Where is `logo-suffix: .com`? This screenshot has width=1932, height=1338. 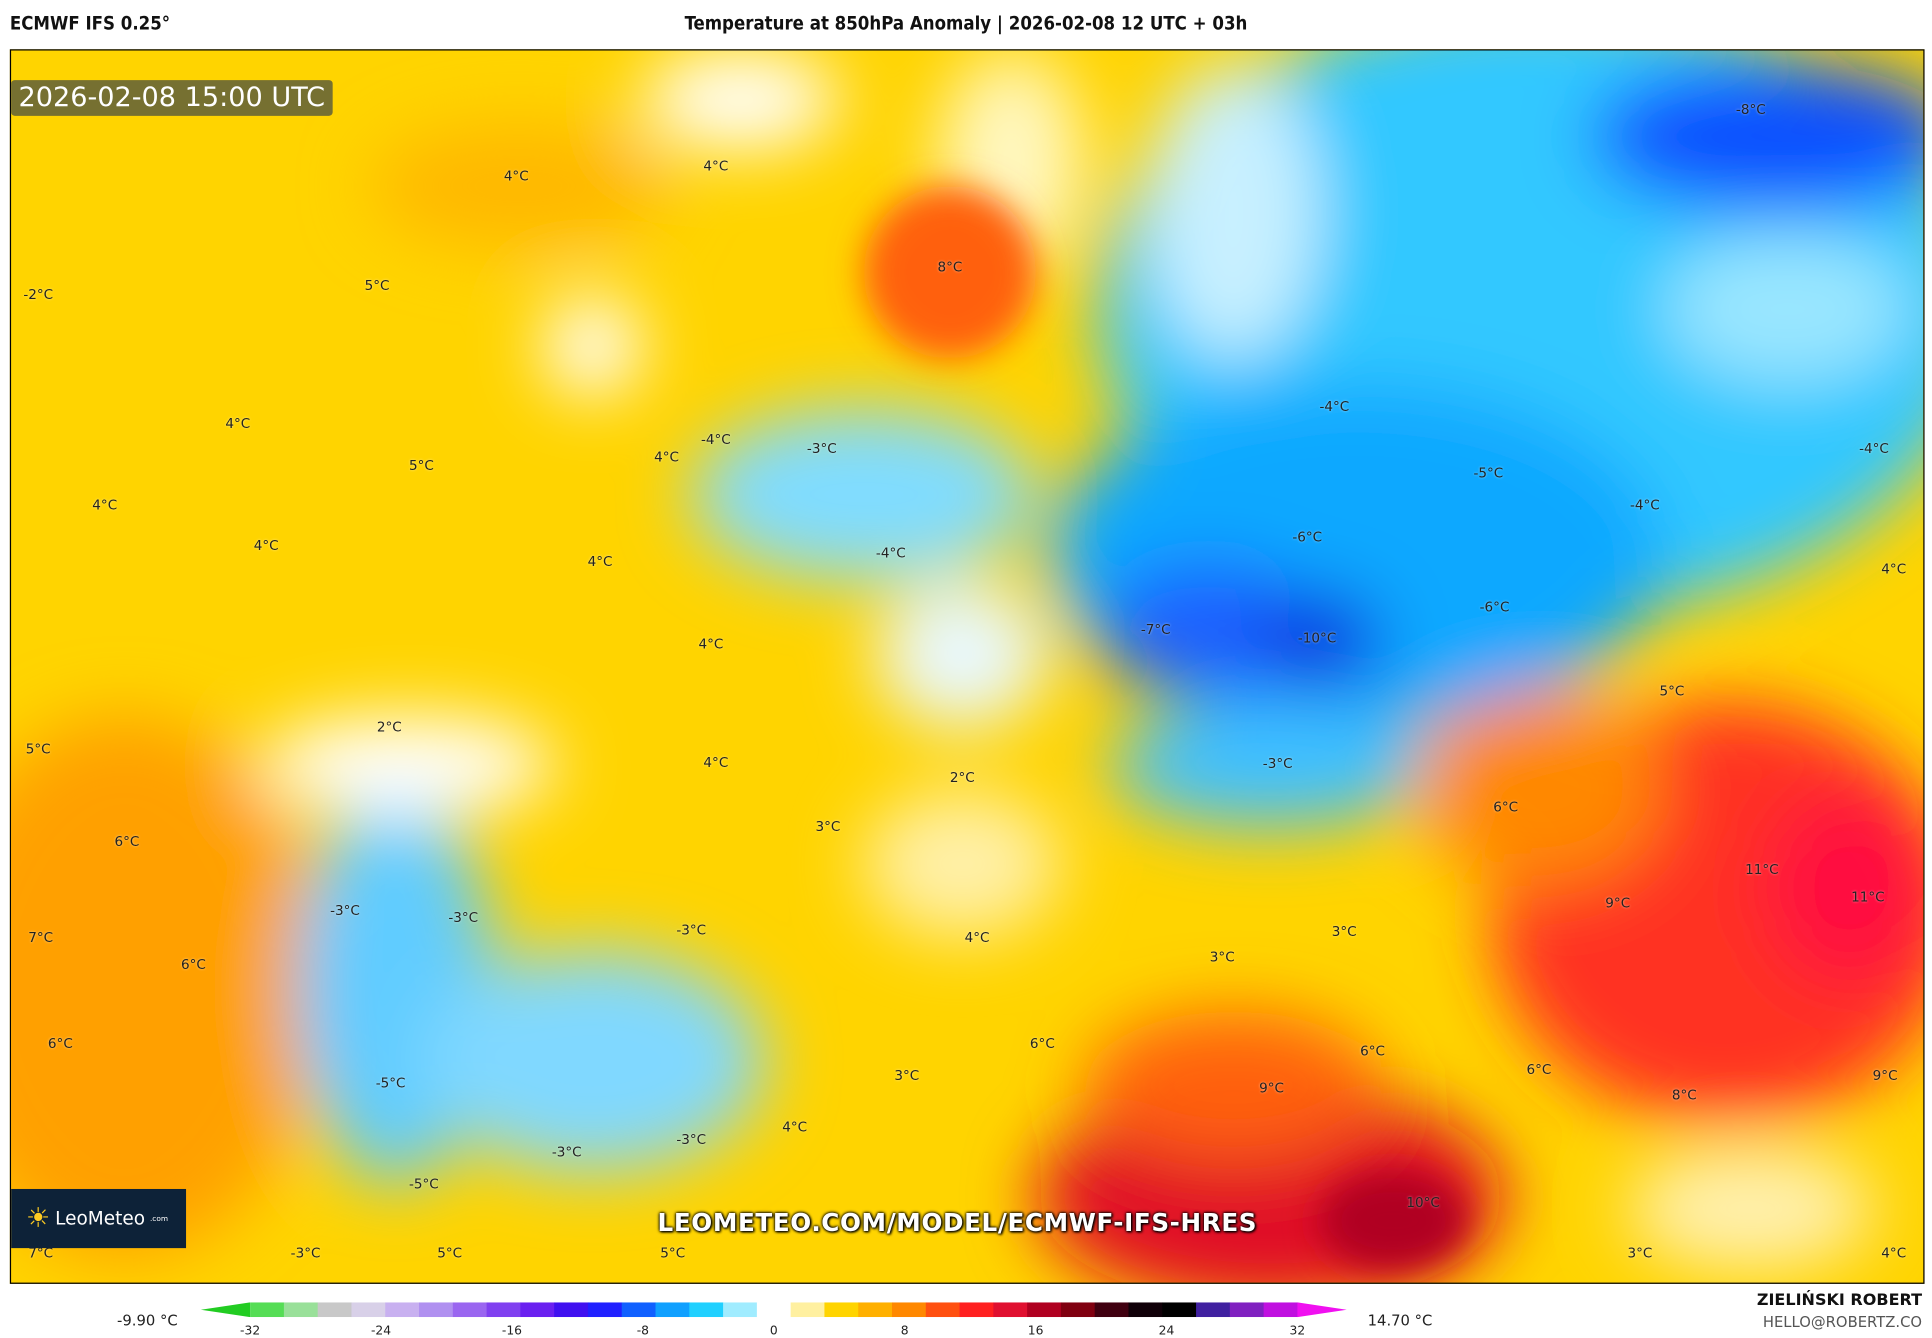 logo-suffix: .com is located at coordinates (159, 1218).